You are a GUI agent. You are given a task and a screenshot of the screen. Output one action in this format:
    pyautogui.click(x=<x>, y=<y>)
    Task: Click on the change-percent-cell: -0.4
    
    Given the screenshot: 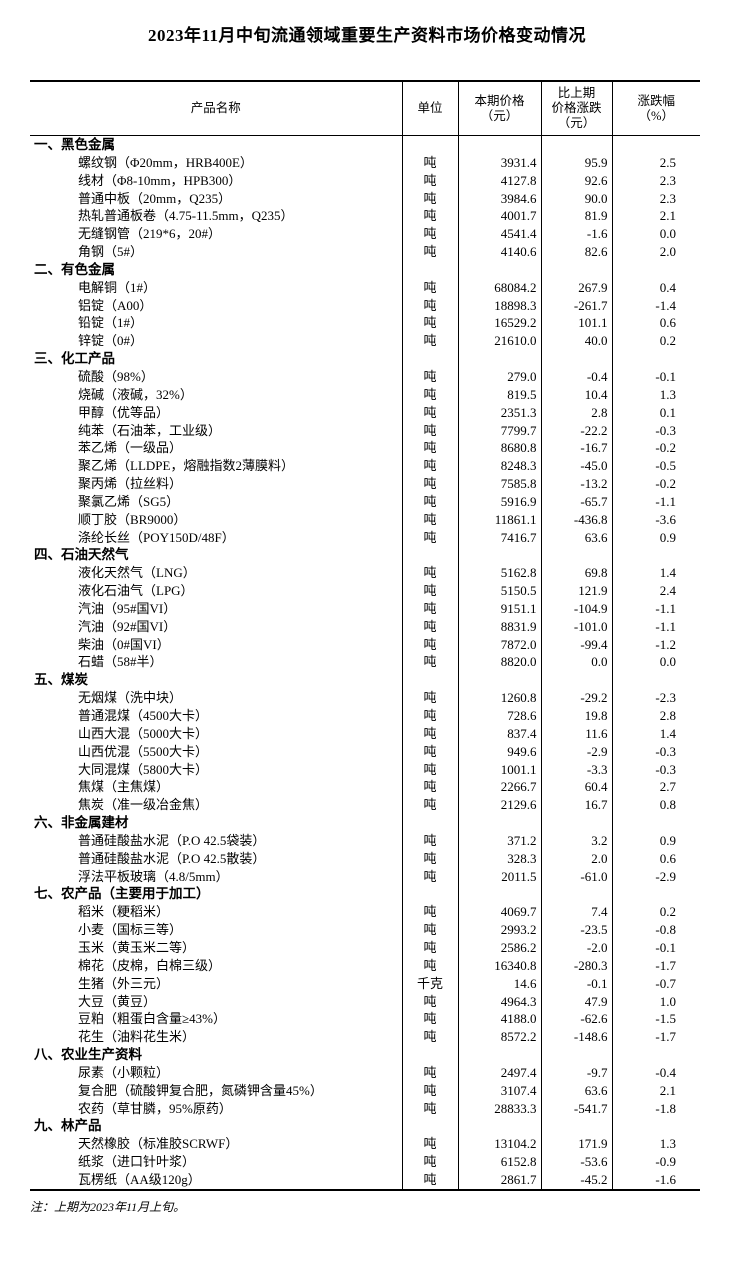 What is the action you would take?
    pyautogui.click(x=655, y=1072)
    